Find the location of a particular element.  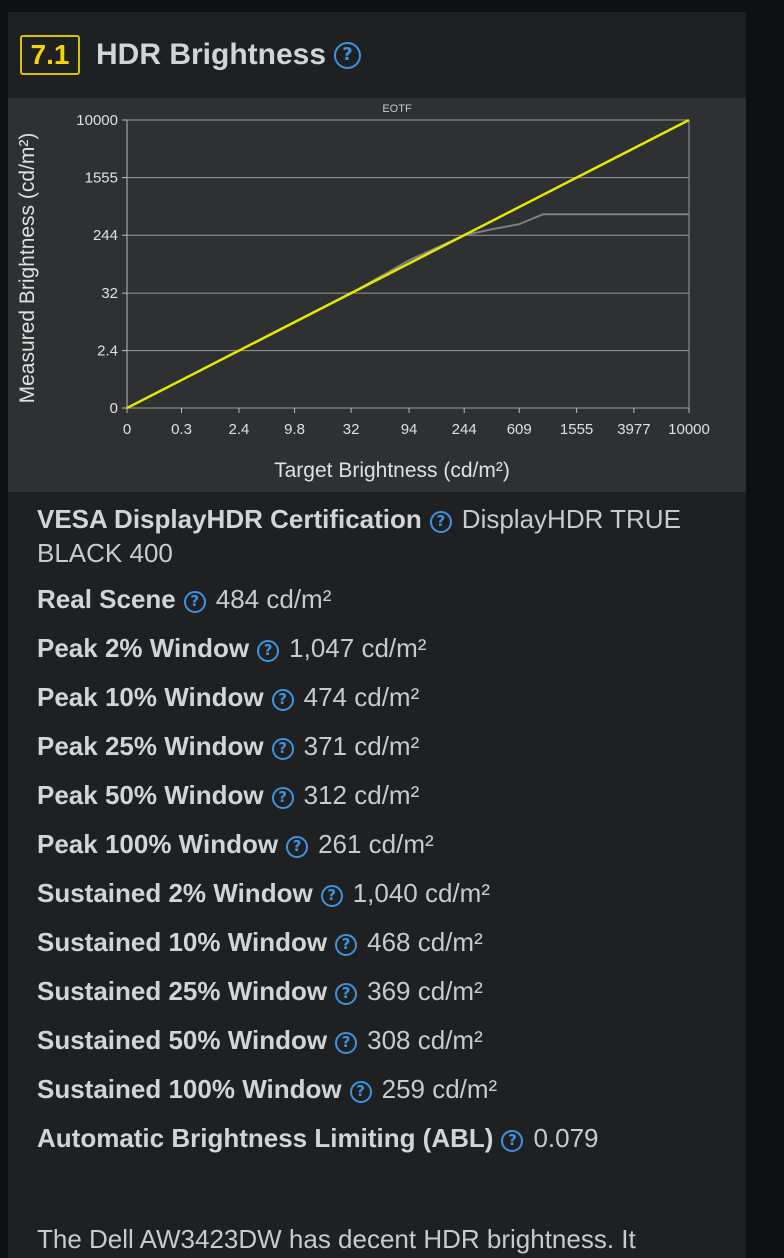

spec-value: 312 cd/m² is located at coordinates (361, 795).